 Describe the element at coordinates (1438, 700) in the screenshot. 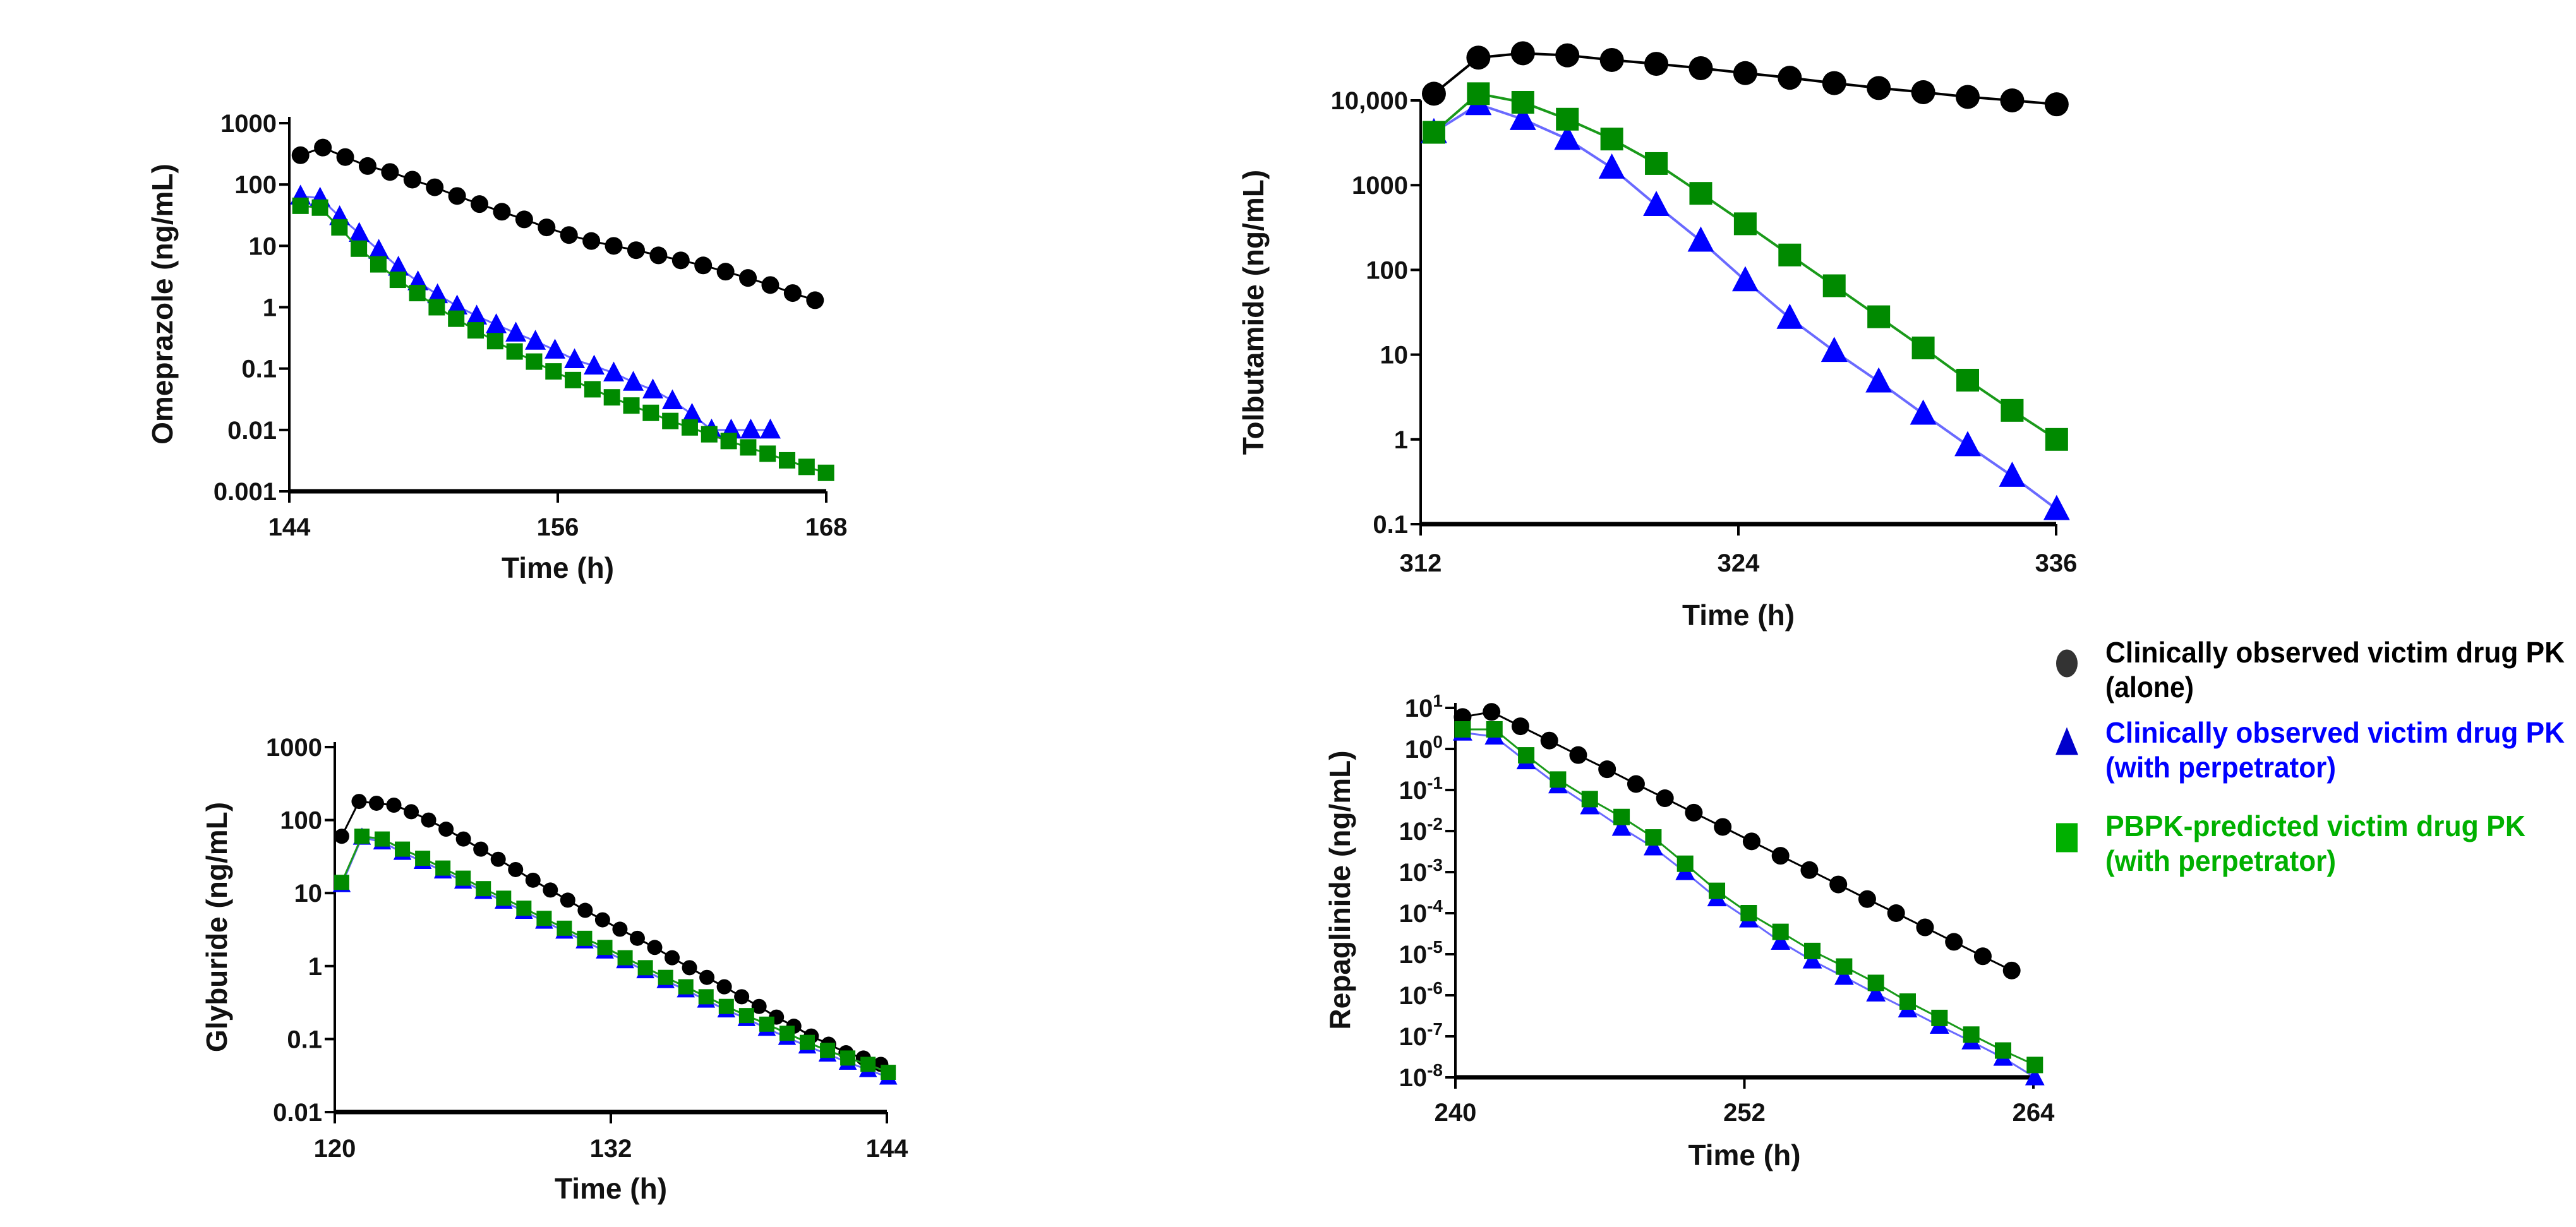

I see `y-tick-exponent: 1` at that location.